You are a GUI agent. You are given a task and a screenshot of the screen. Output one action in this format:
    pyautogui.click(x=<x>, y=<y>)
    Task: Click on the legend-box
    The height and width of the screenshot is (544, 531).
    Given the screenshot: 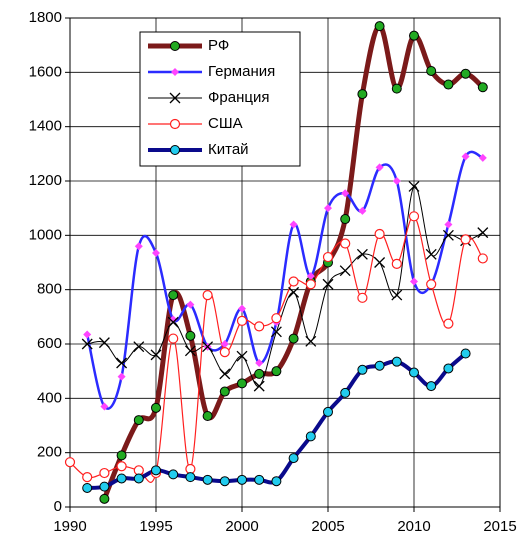 What is the action you would take?
    pyautogui.click(x=220, y=99)
    